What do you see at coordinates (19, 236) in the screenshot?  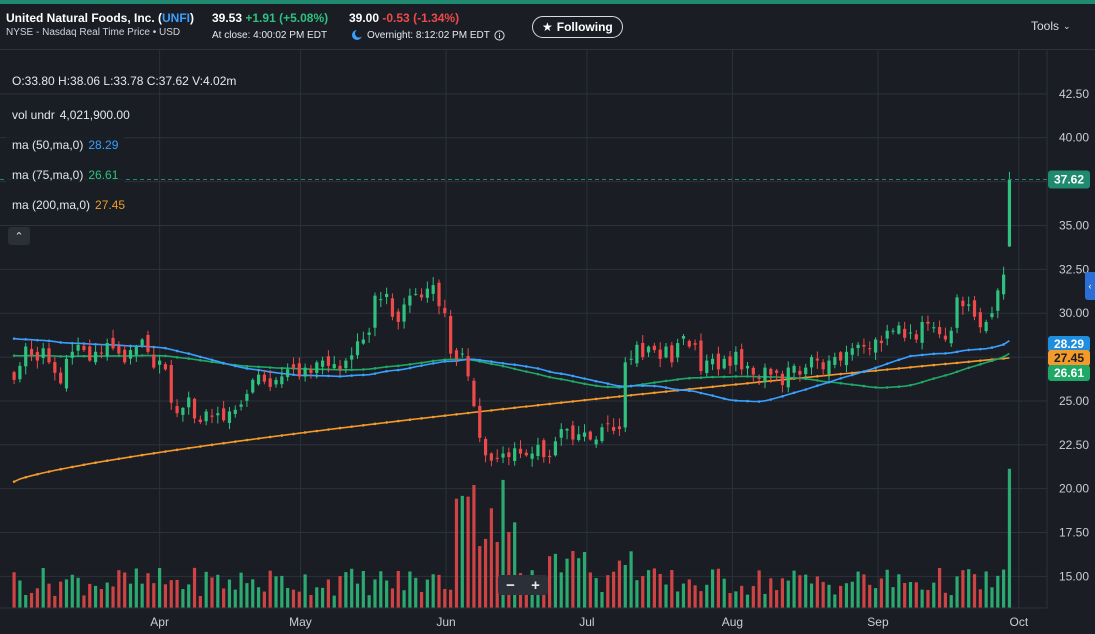 I see `collapse-legend-button: ⌃` at bounding box center [19, 236].